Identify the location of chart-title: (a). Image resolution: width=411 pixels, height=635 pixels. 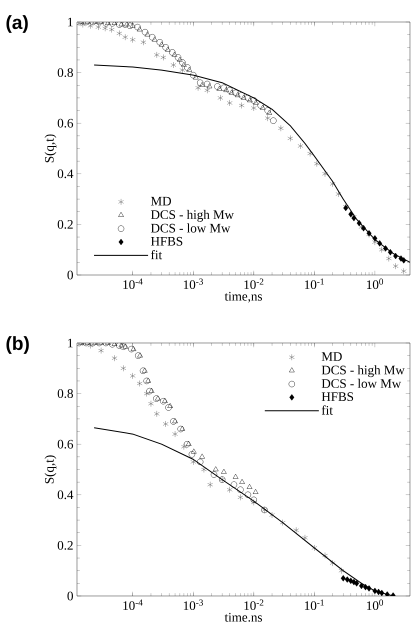
(17, 24).